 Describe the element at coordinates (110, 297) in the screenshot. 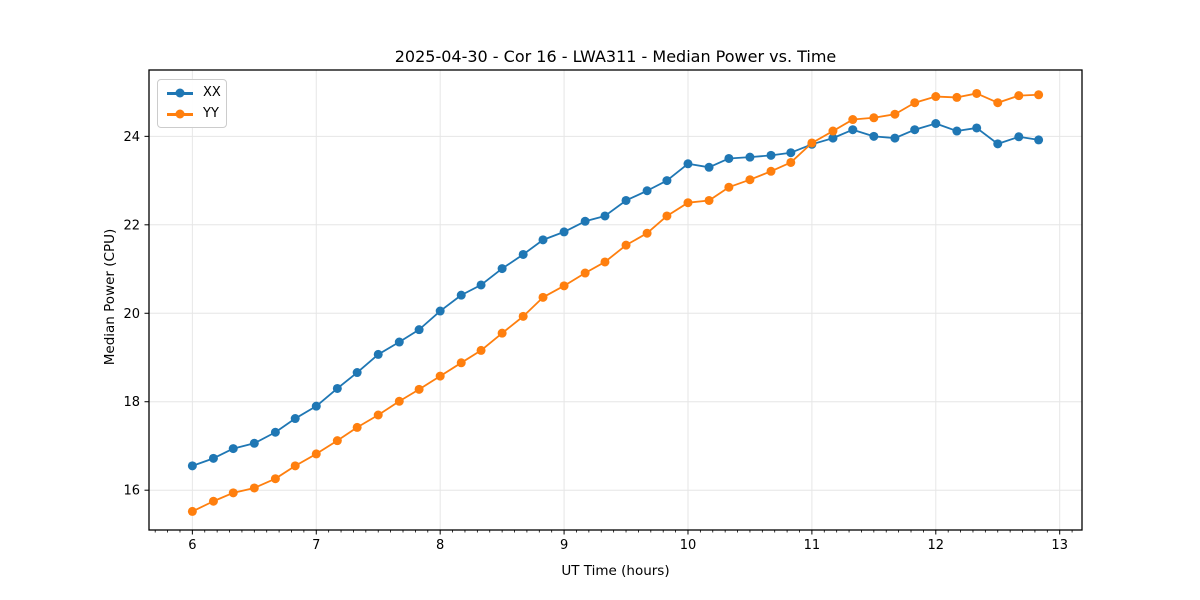

I see `y-axis-label: Median Power (CPU)` at that location.